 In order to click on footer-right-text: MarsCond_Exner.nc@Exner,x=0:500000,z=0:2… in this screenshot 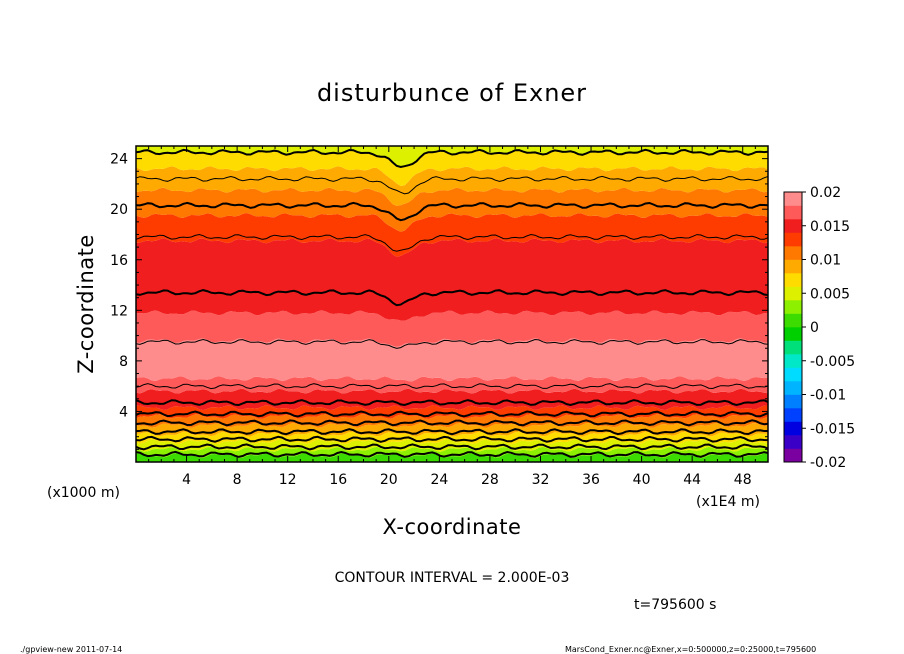, I will do `click(690, 649)`.